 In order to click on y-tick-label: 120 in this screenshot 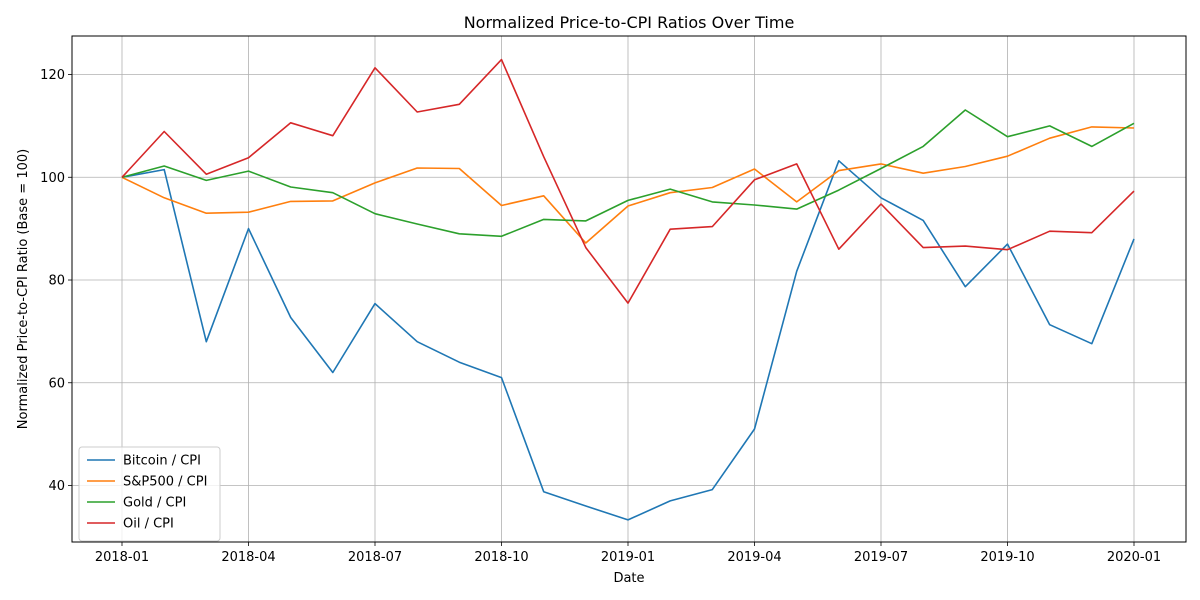, I will do `click(52, 75)`.